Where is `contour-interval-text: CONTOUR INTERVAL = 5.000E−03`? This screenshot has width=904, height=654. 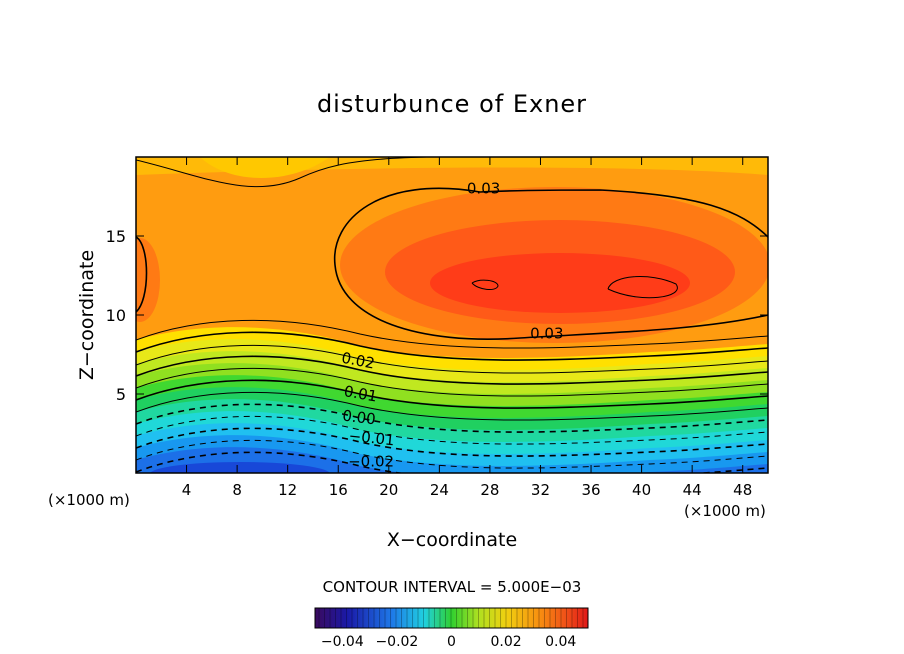 contour-interval-text: CONTOUR INTERVAL = 5.000E−03 is located at coordinates (452, 587).